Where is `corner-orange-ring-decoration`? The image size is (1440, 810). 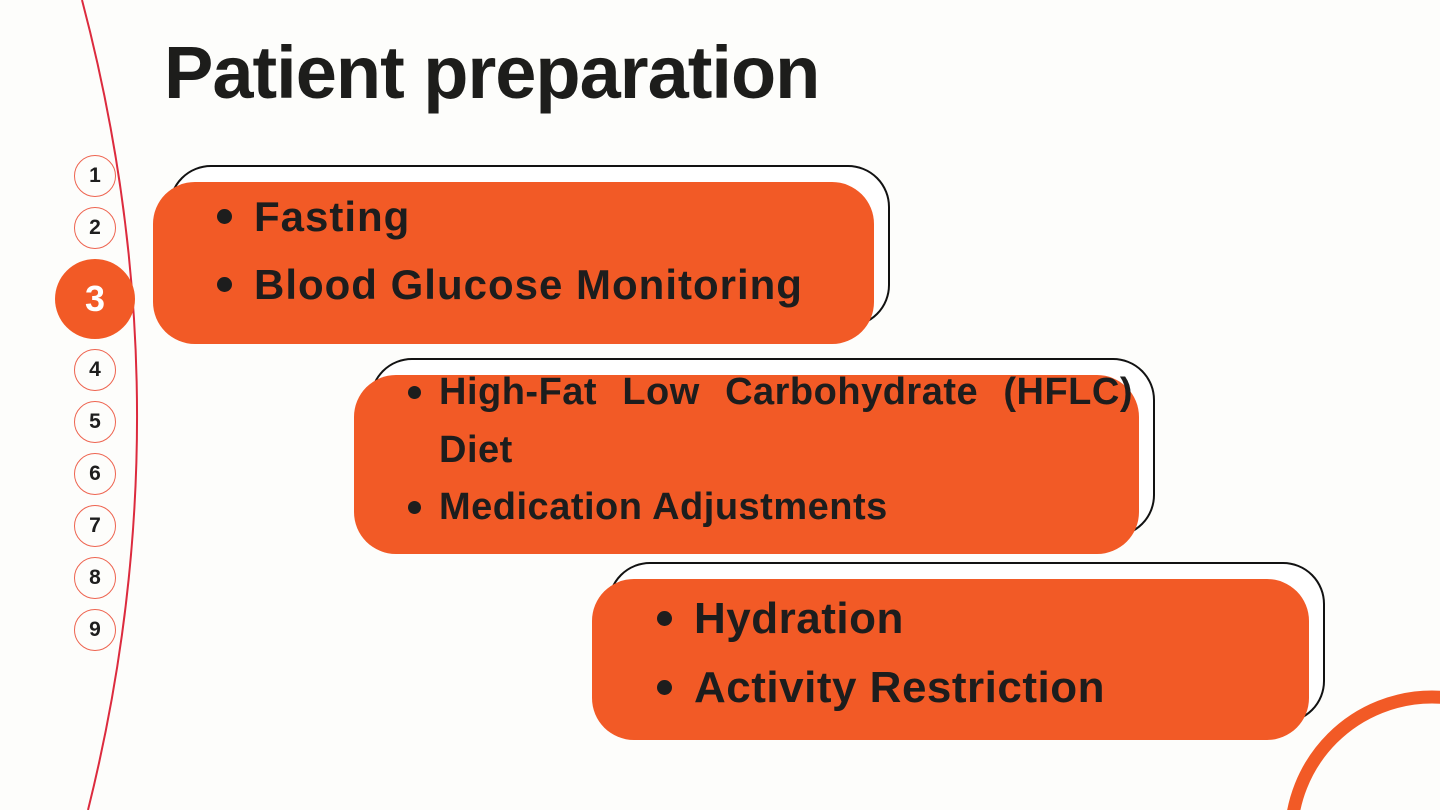
corner-orange-ring-decoration is located at coordinates (1363, 750).